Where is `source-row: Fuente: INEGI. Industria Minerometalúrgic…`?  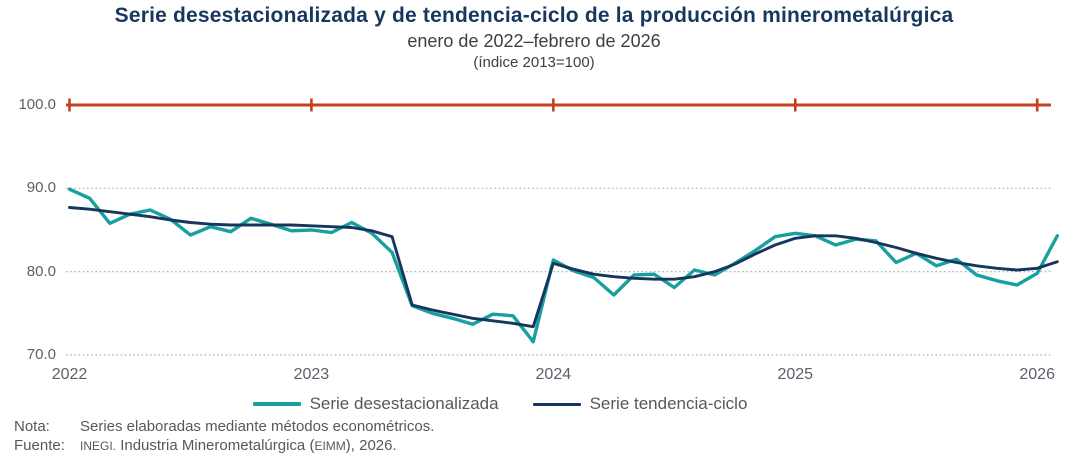 source-row: Fuente: INEGI. Industria Minerometalúrgic… is located at coordinates (224, 446).